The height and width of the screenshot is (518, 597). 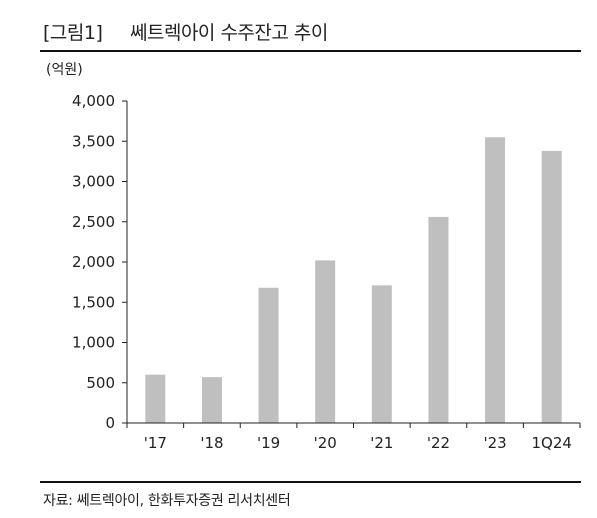 What do you see at coordinates (93, 262) in the screenshot?
I see `y-tick-label: 2,000` at bounding box center [93, 262].